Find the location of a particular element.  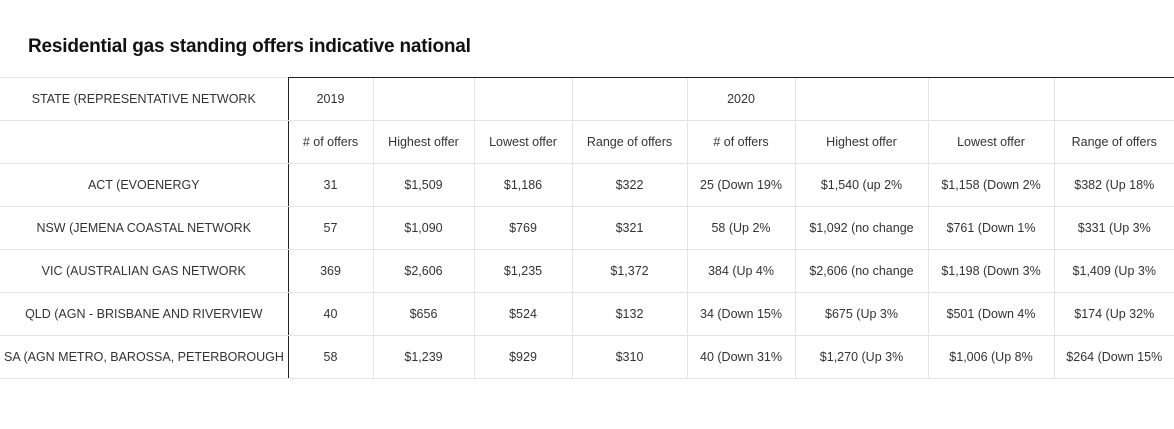

table-cell: $310 is located at coordinates (629, 357).